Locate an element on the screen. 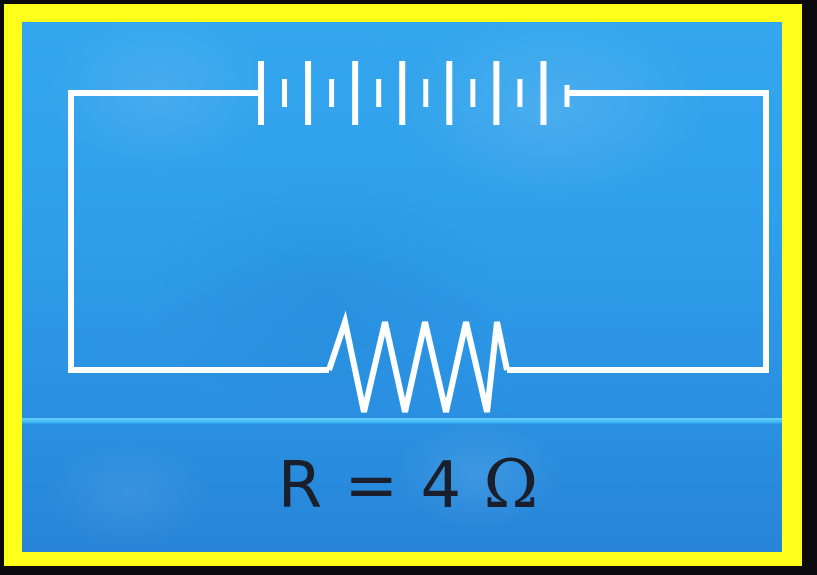 The width and height of the screenshot is (817, 575). resistor-zigzag is located at coordinates (418, 361).